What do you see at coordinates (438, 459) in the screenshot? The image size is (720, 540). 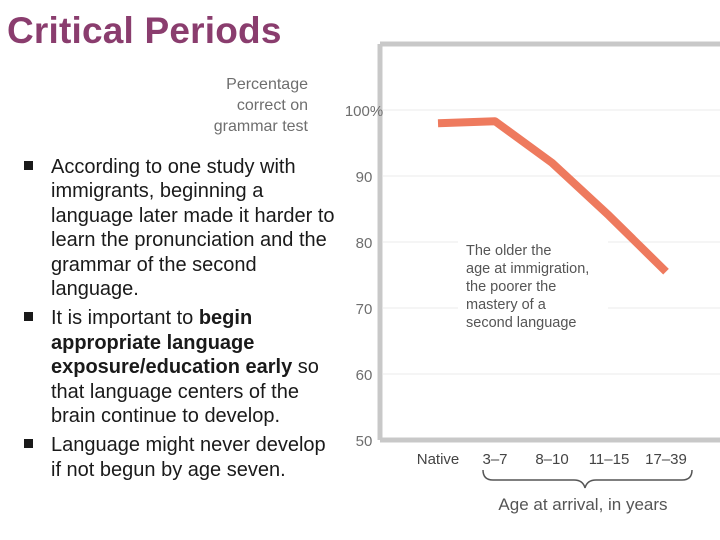 I see `x-tick-label: Native` at bounding box center [438, 459].